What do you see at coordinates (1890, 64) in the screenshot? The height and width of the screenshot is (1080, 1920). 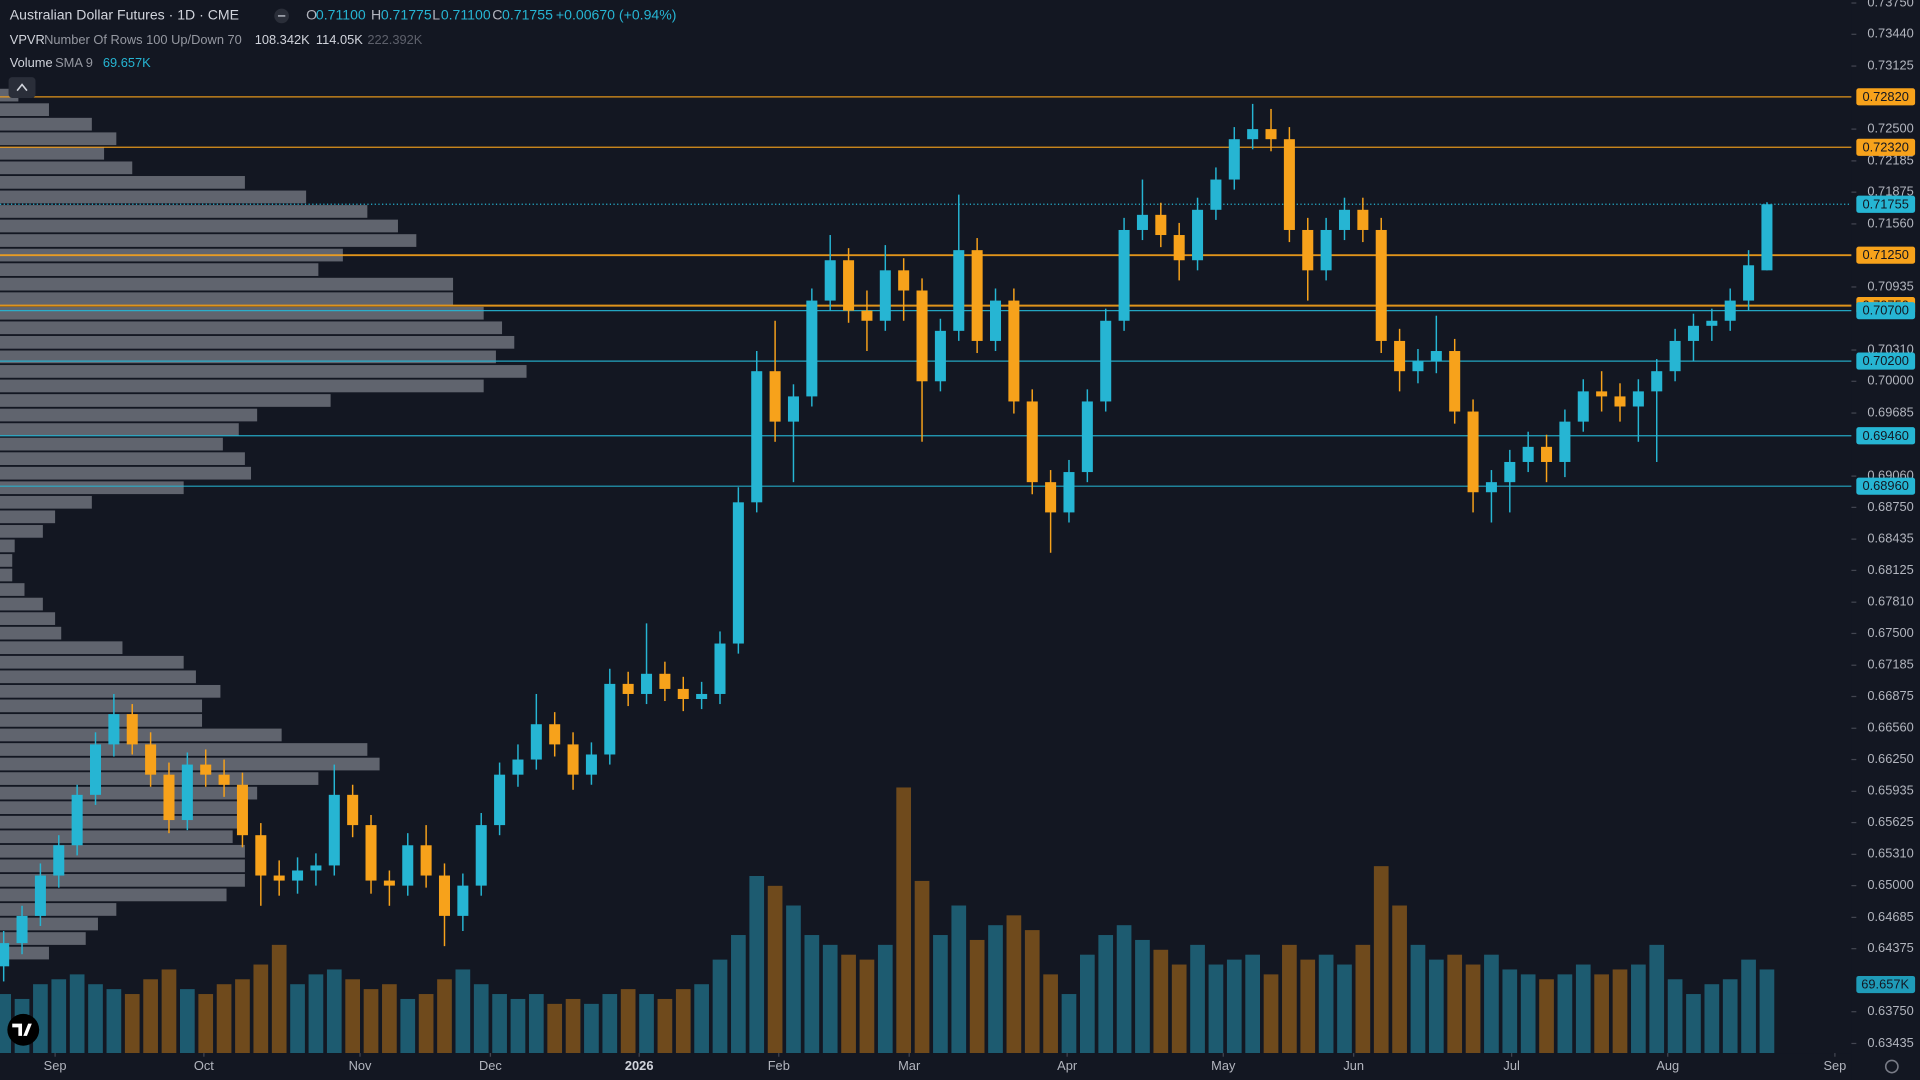 I see `y-tick-label: 0.73125` at bounding box center [1890, 64].